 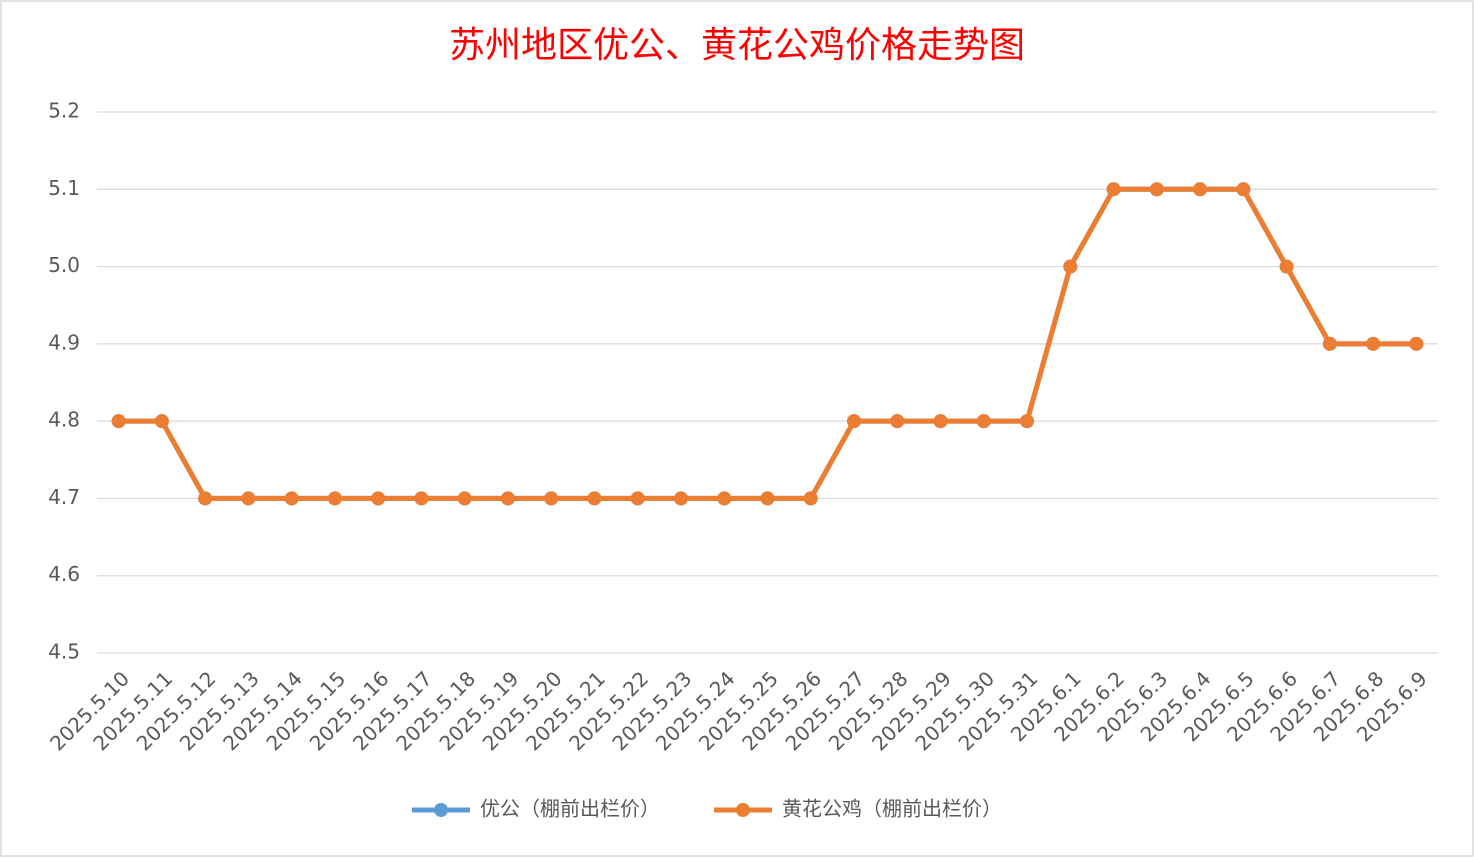 What do you see at coordinates (64, 111) in the screenshot?
I see `y-tick-label: 5.2` at bounding box center [64, 111].